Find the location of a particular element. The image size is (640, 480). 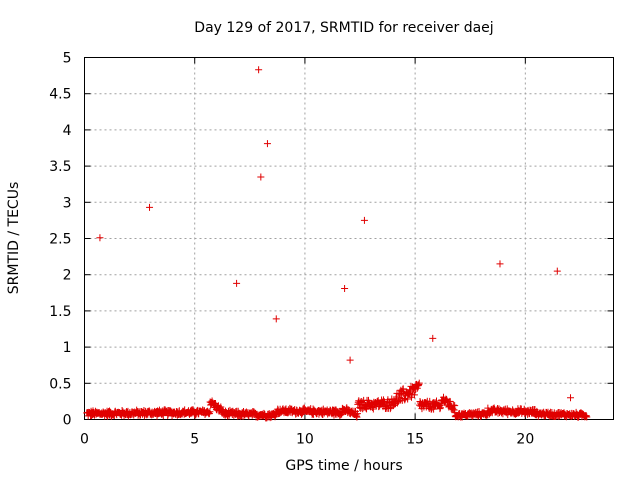

x-tick-label: 5 is located at coordinates (194, 440).